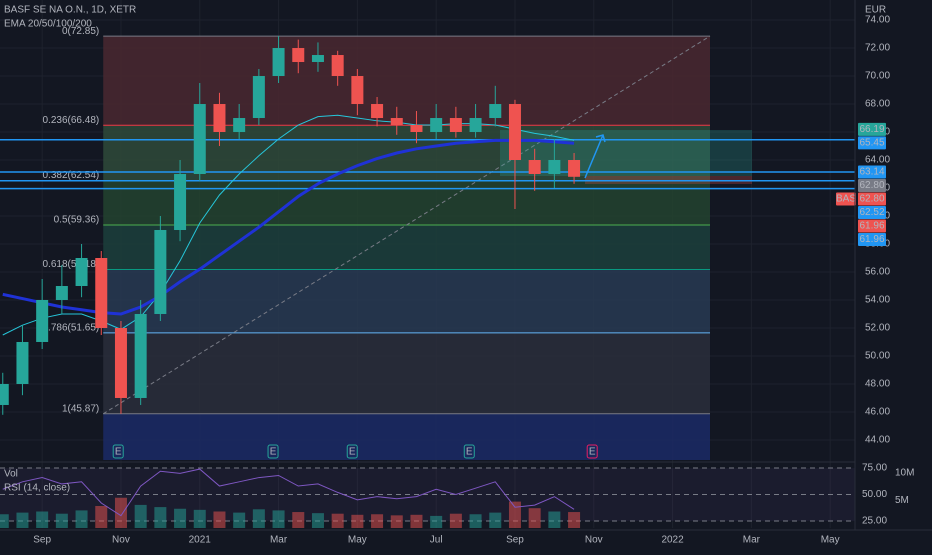 The image size is (932, 555). I want to click on volume-label: Vol, so click(11, 474).